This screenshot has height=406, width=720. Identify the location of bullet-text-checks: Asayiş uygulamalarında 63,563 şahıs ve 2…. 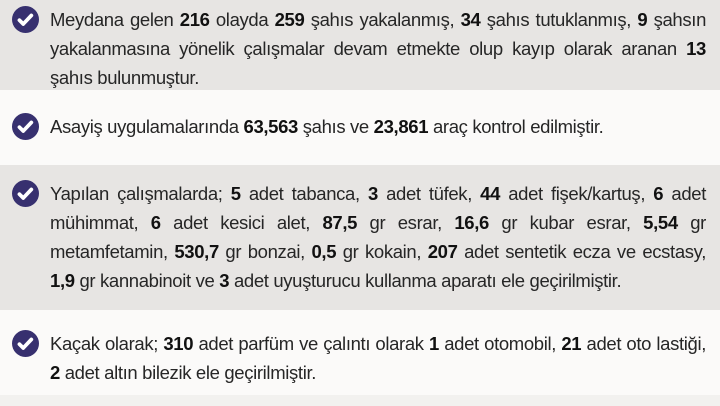
(327, 126).